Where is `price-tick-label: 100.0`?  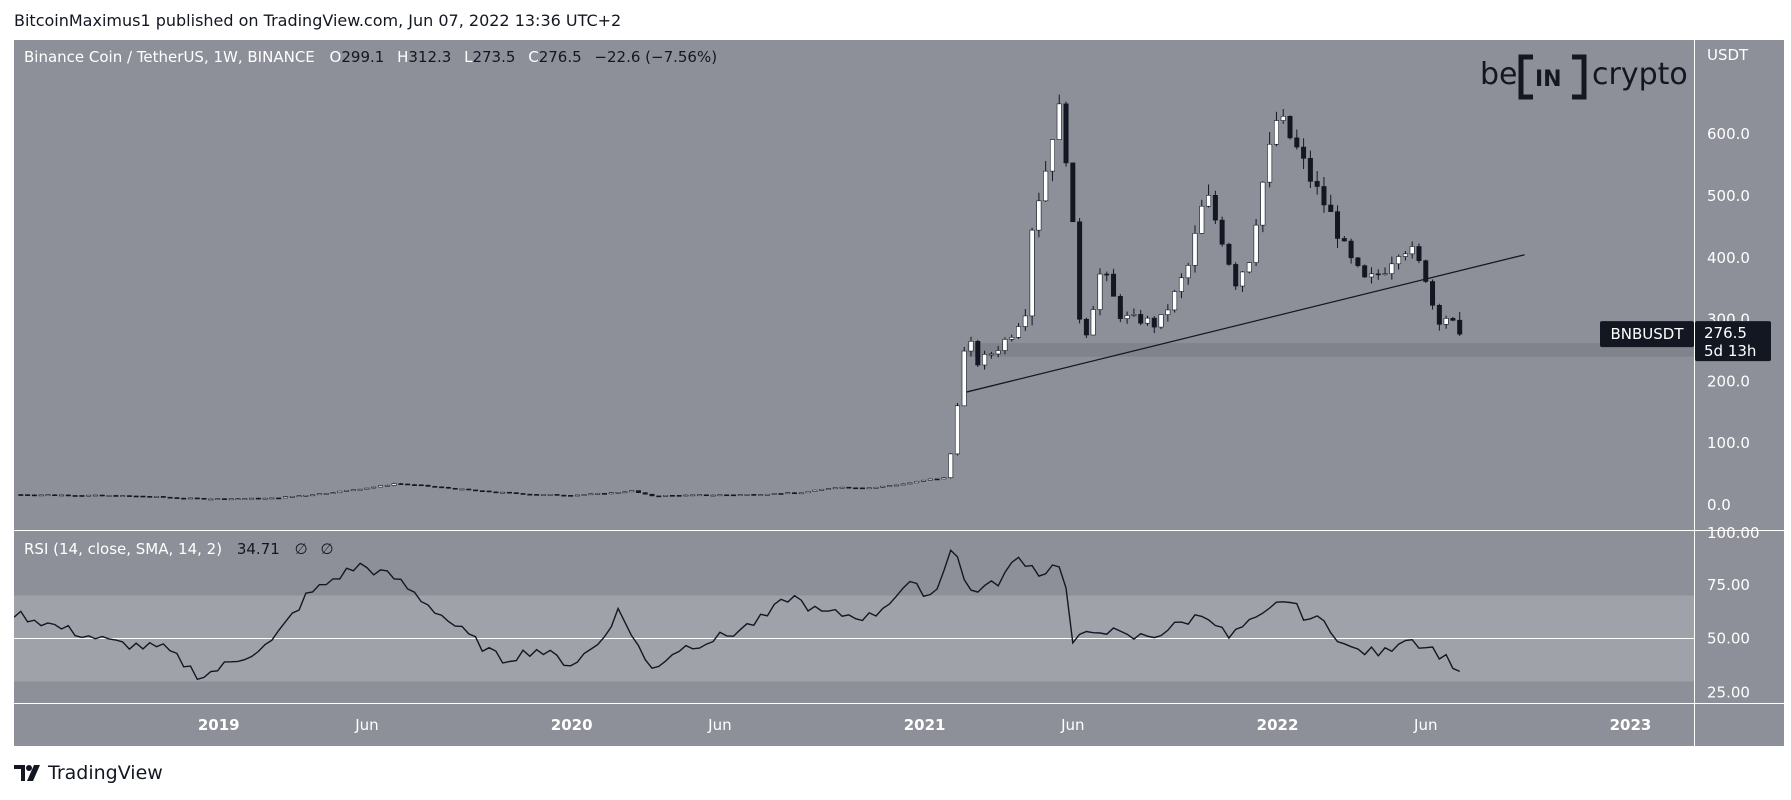 price-tick-label: 100.0 is located at coordinates (1728, 443).